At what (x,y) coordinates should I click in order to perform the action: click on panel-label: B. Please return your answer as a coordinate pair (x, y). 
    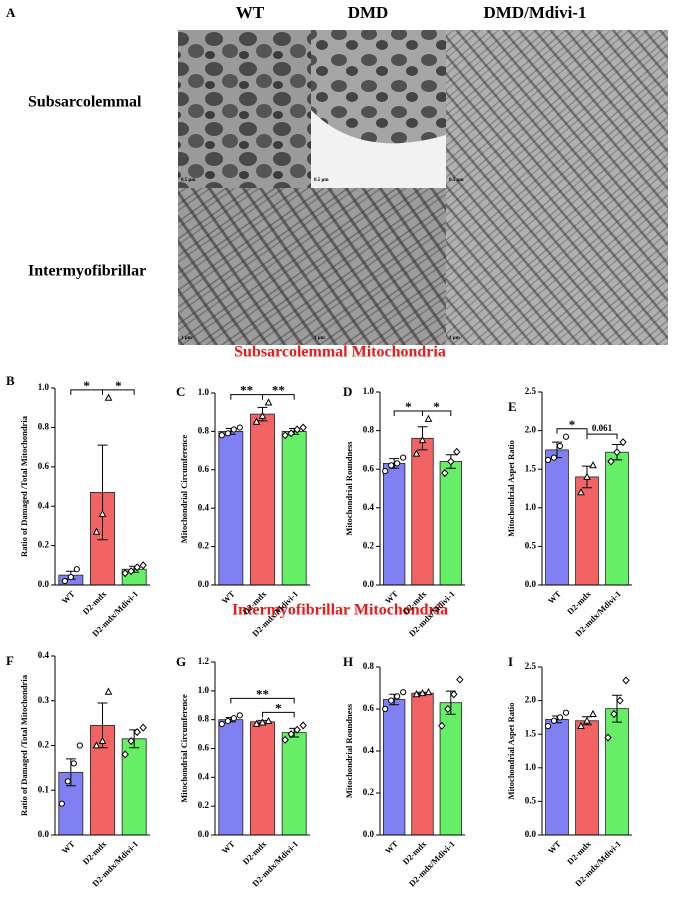
    Looking at the image, I should click on (10, 380).